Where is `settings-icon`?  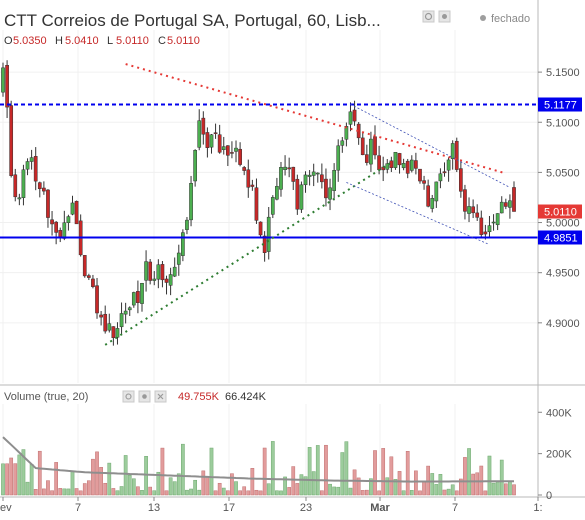 settings-icon is located at coordinates (428, 16).